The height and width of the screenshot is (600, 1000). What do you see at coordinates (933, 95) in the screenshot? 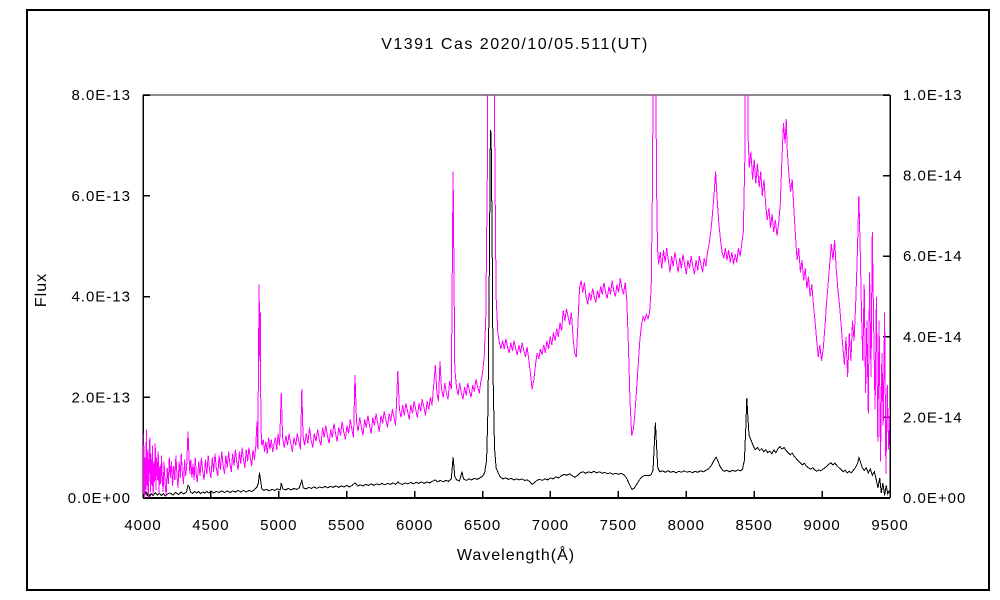
I see `right-tick-label: 1.0E-13` at bounding box center [933, 95].